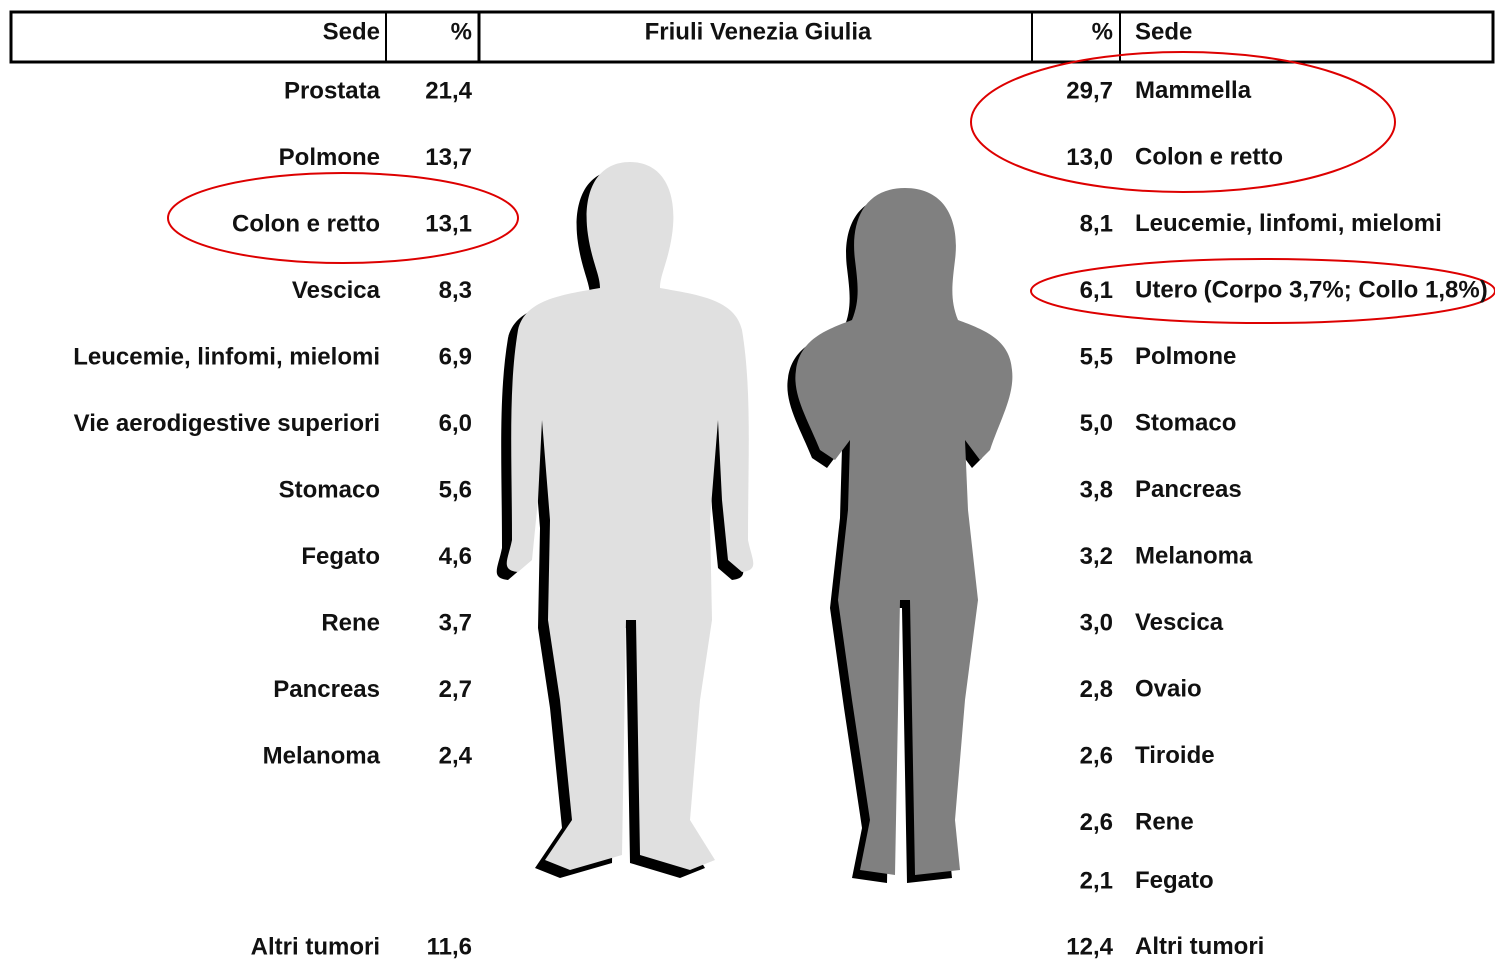 The height and width of the screenshot is (965, 1495). Describe the element at coordinates (625, 520) in the screenshot. I see `male-silhouette` at that location.